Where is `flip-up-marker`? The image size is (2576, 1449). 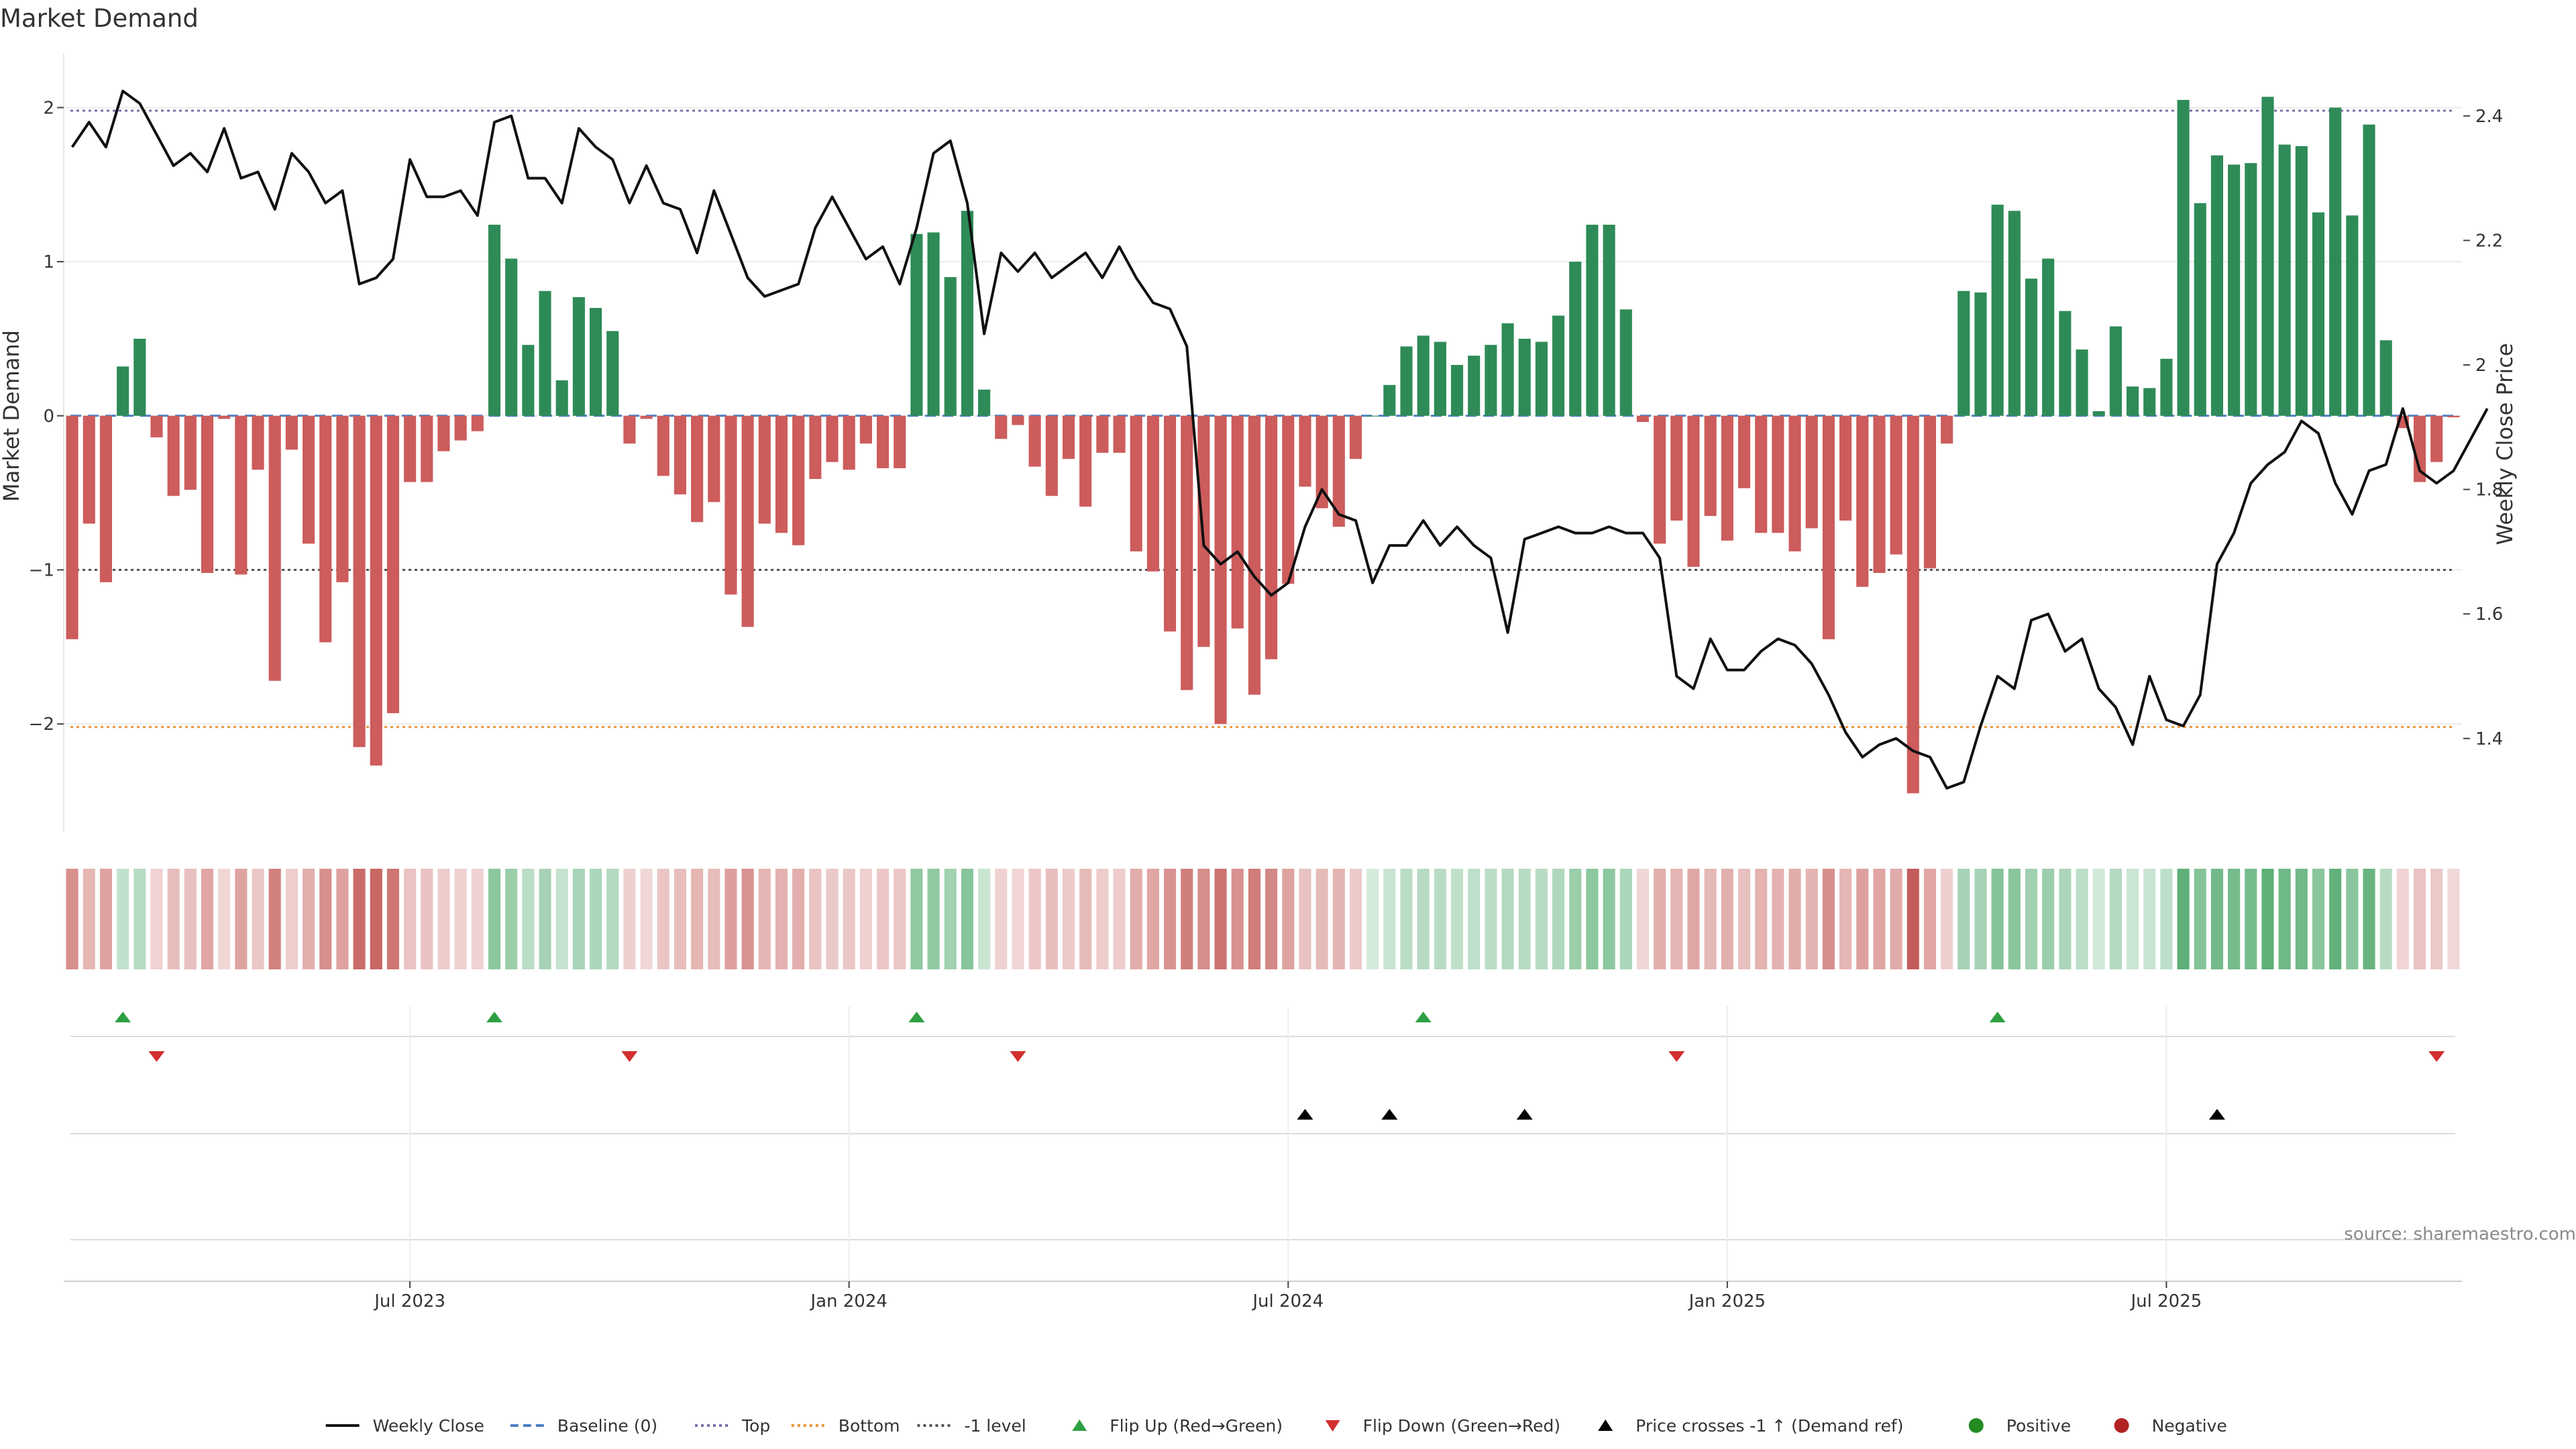
flip-up-marker is located at coordinates (123, 1017).